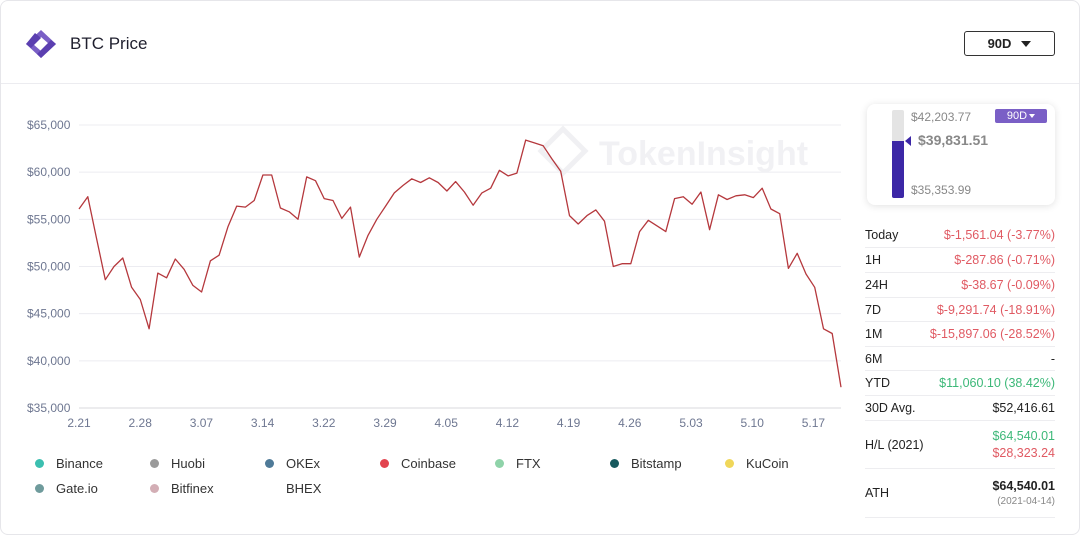 The width and height of the screenshot is (1080, 535). I want to click on y-tick-label: $40,000, so click(49, 361).